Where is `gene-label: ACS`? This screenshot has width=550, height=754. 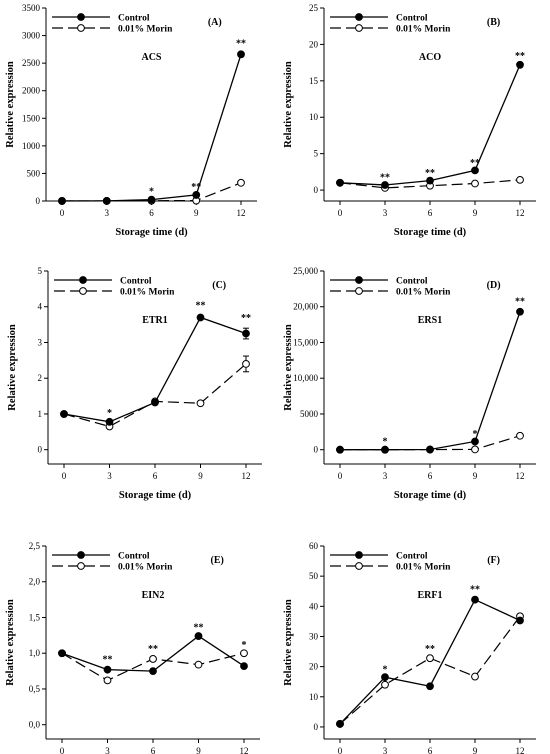
gene-label: ACS is located at coordinates (151, 57).